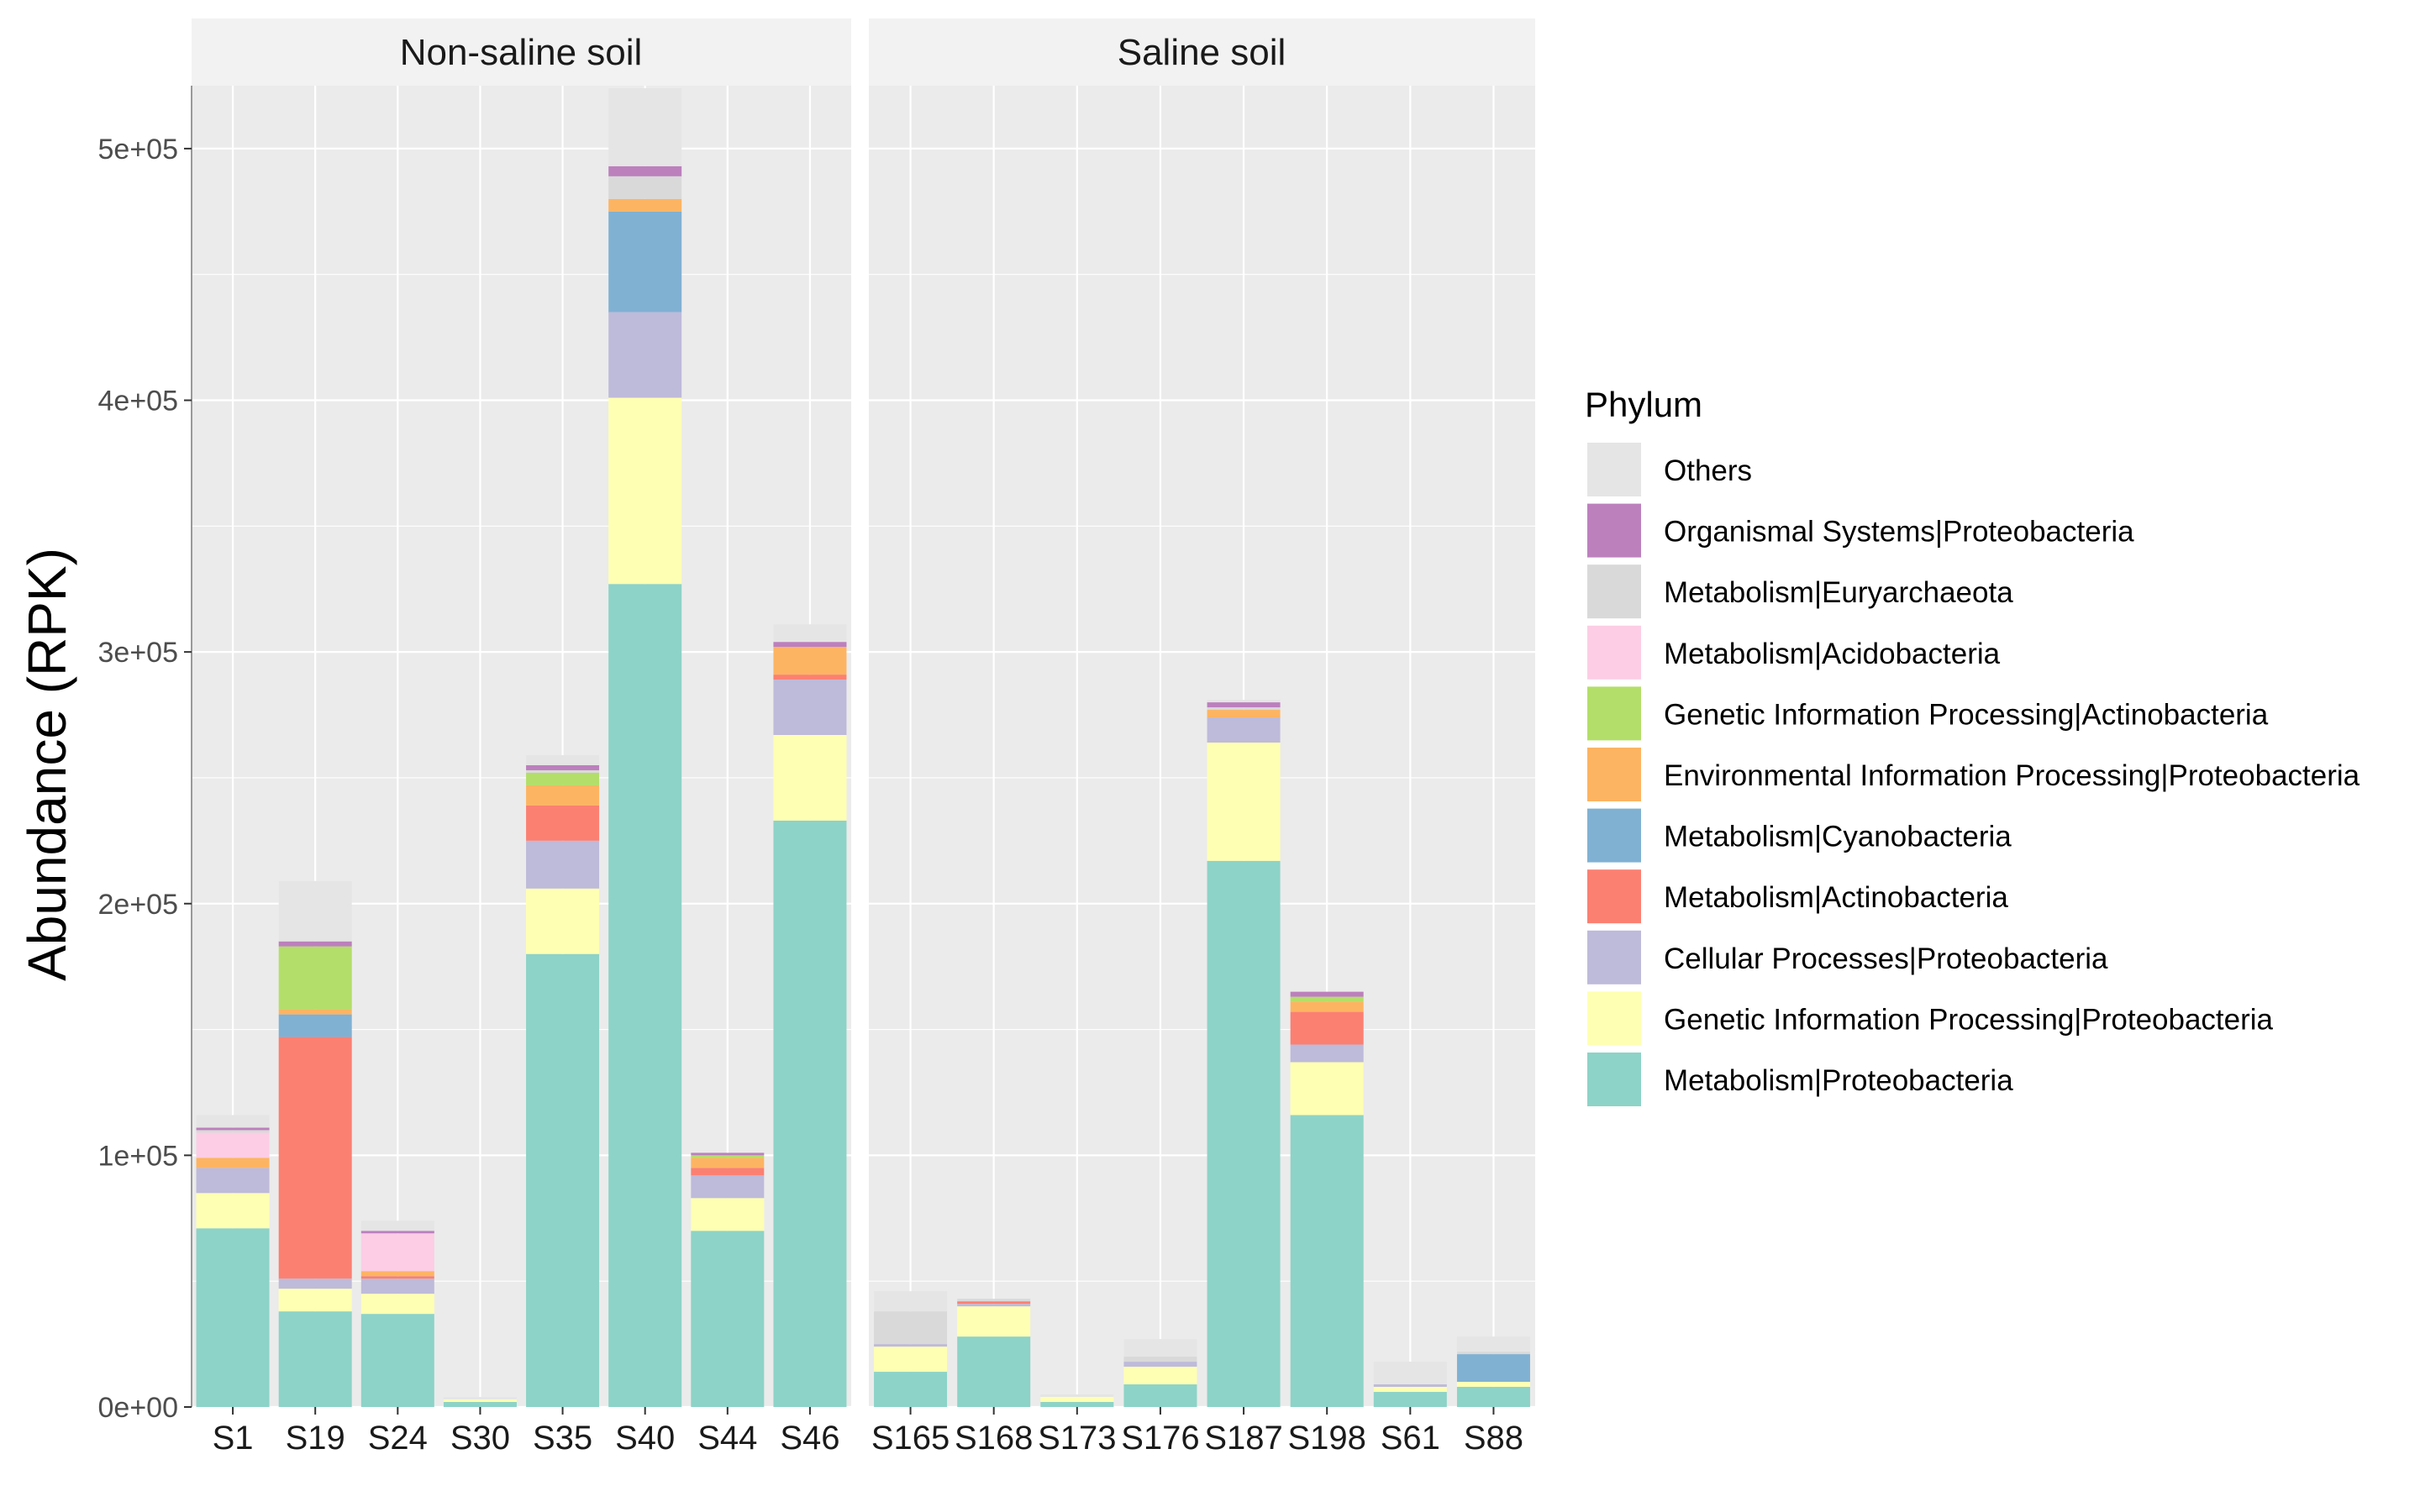  I want to click on facet-strip-label-non-saline: Non-saline soil, so click(522, 52).